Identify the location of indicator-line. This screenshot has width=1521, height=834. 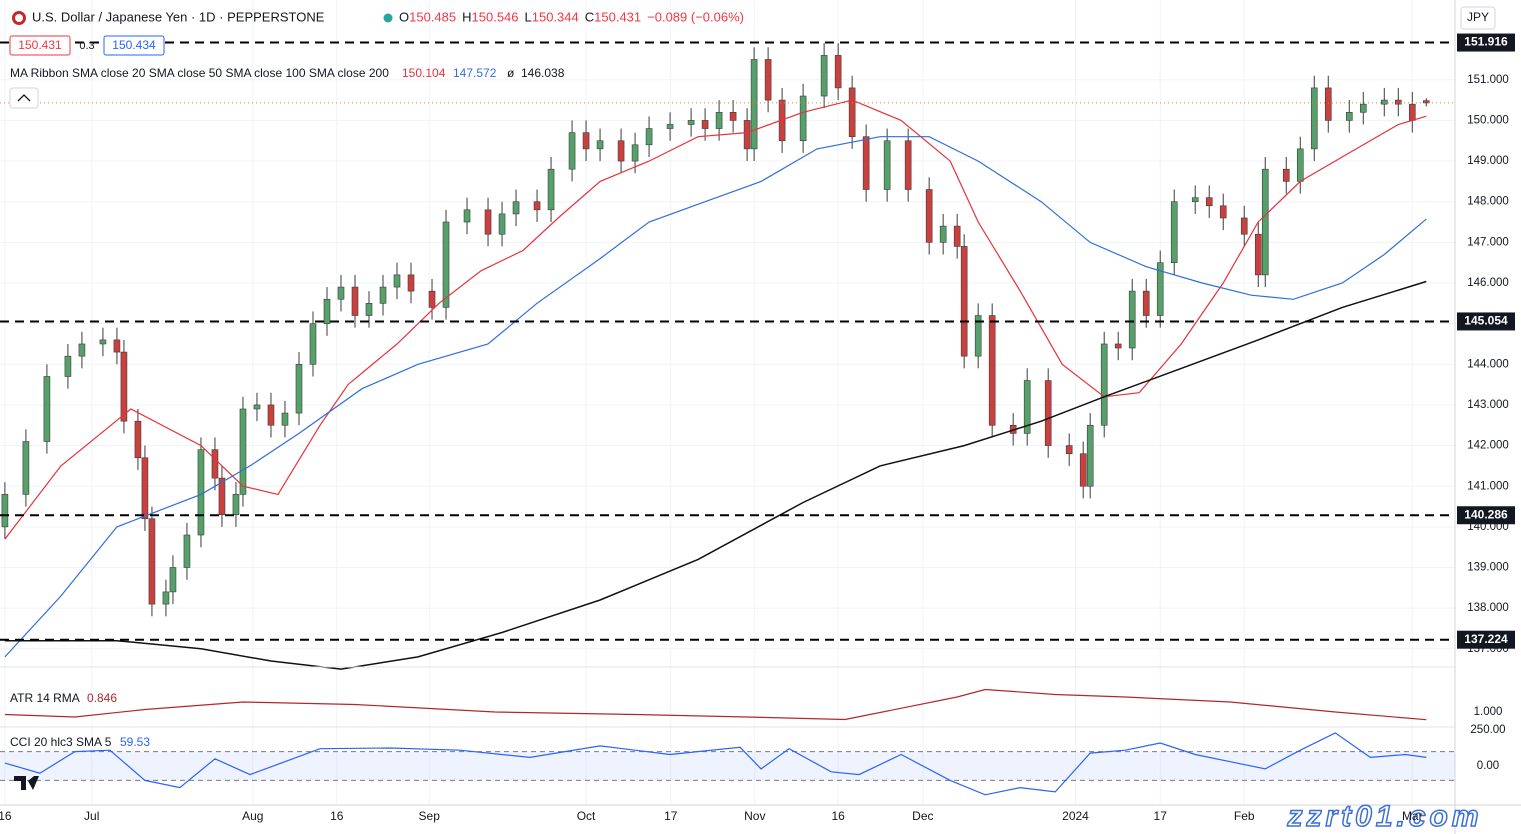
(715, 764).